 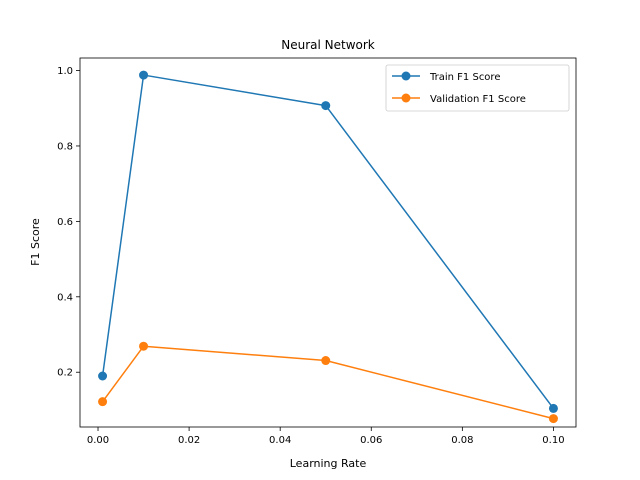 I want to click on y-axis-label: F1 Score, so click(x=35, y=242).